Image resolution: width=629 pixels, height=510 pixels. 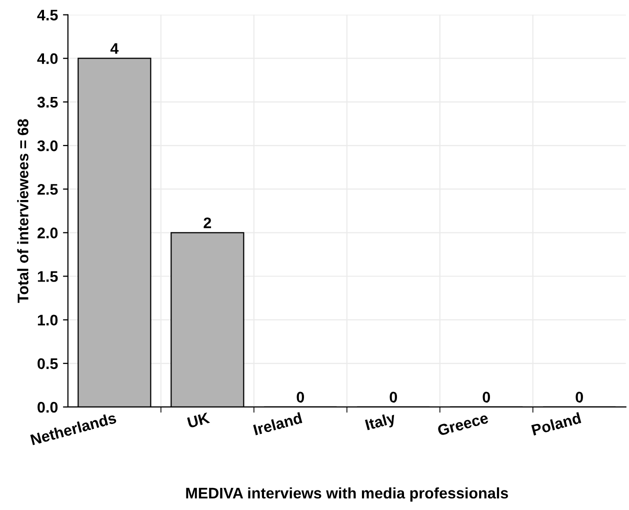 What do you see at coordinates (48, 407) in the screenshot?
I see `y-tick-label: 0.0` at bounding box center [48, 407].